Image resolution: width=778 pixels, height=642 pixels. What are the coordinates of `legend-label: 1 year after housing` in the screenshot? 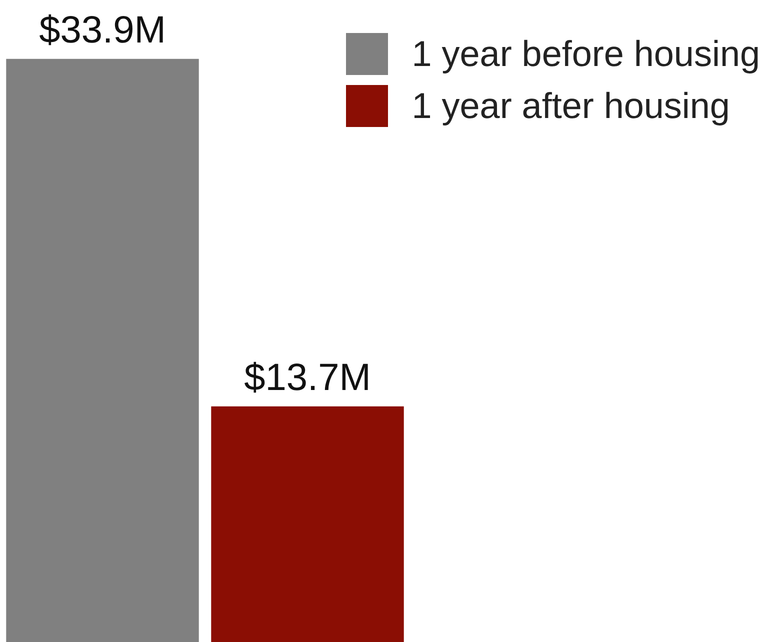 It's located at (571, 106).